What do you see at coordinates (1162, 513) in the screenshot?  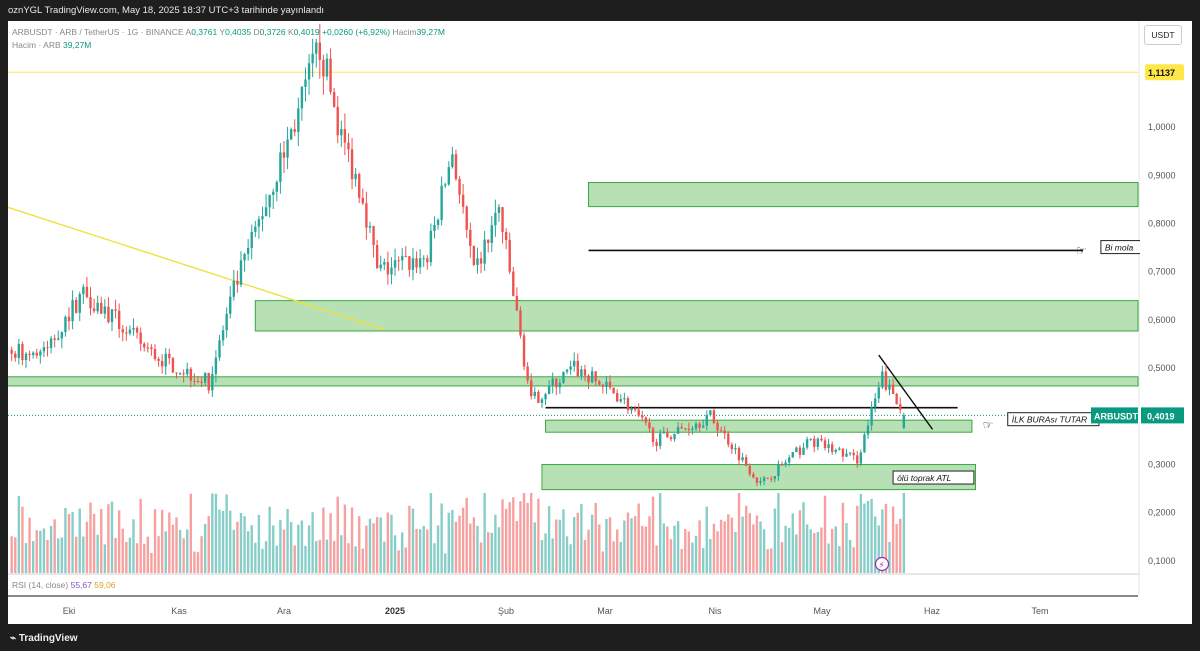 I see `price-tick-label: 0,2000` at bounding box center [1162, 513].